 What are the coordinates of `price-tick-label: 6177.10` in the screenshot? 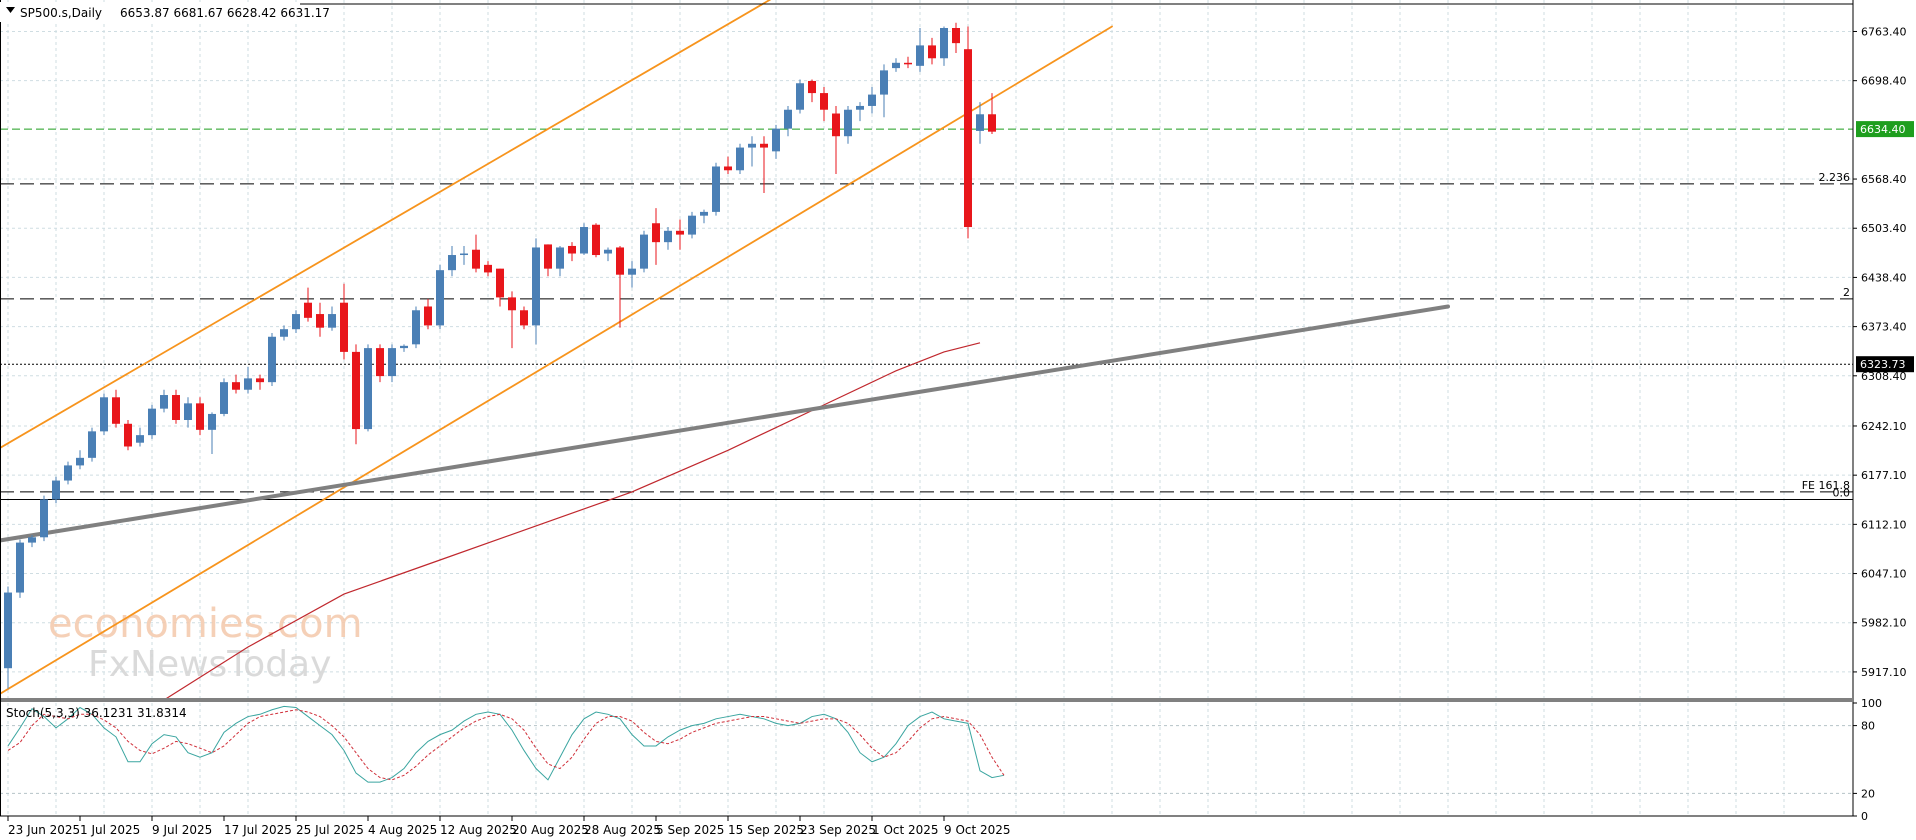 It's located at (1884, 475).